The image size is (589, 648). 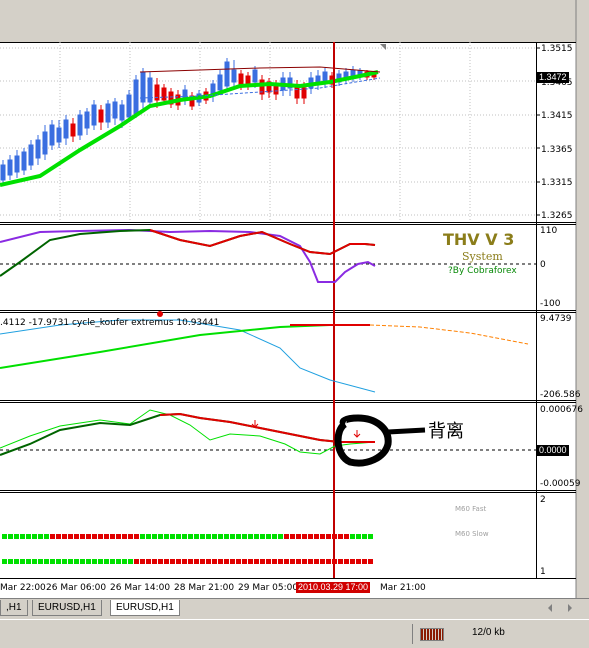 What do you see at coordinates (482, 256) in the screenshot?
I see `indicator-subtitle: System` at bounding box center [482, 256].